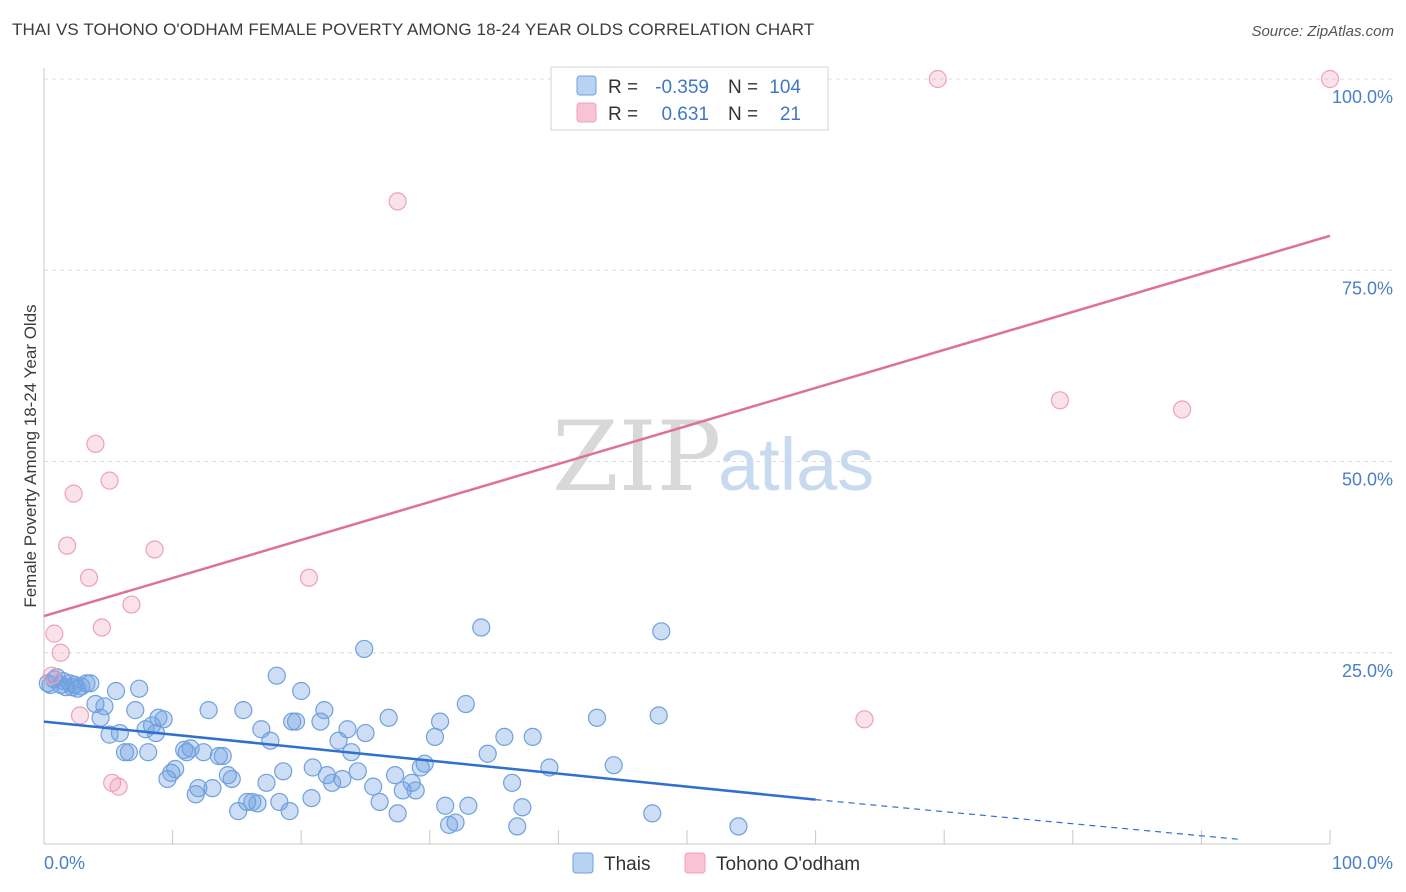  I want to click on legend-frame, so click(689, 98).